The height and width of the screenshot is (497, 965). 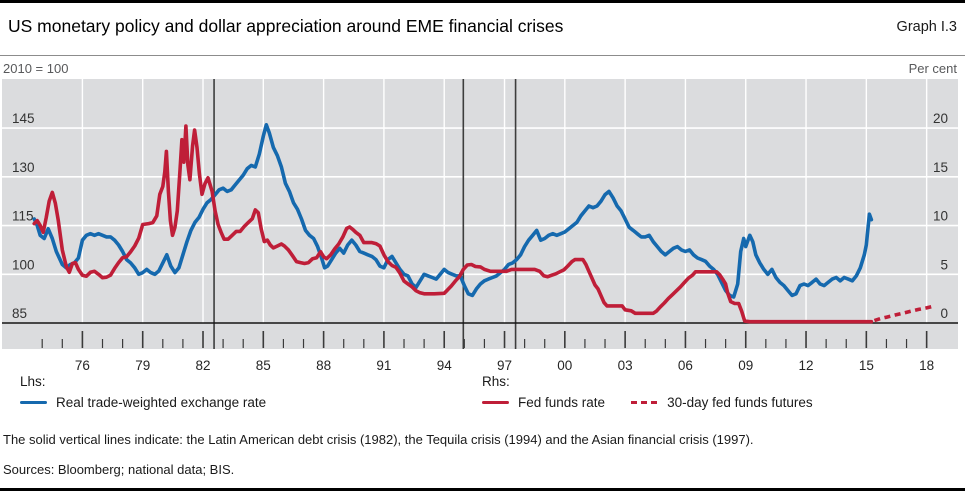 I want to click on svg-text: 94, so click(x=445, y=365).